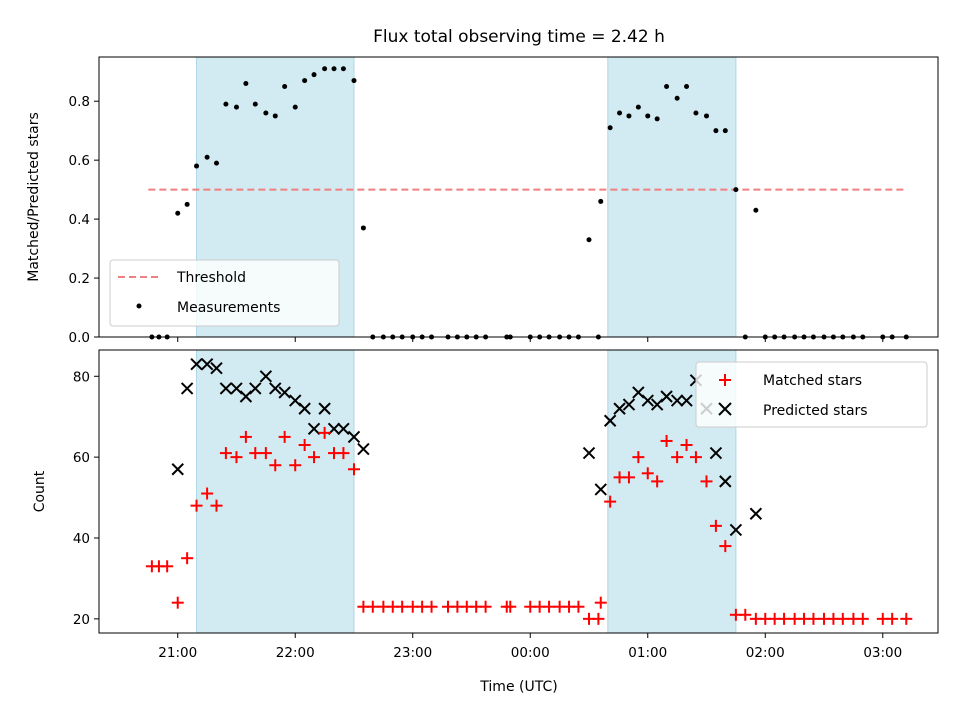  I want to click on x-tick-label: 01:00, so click(647, 653).